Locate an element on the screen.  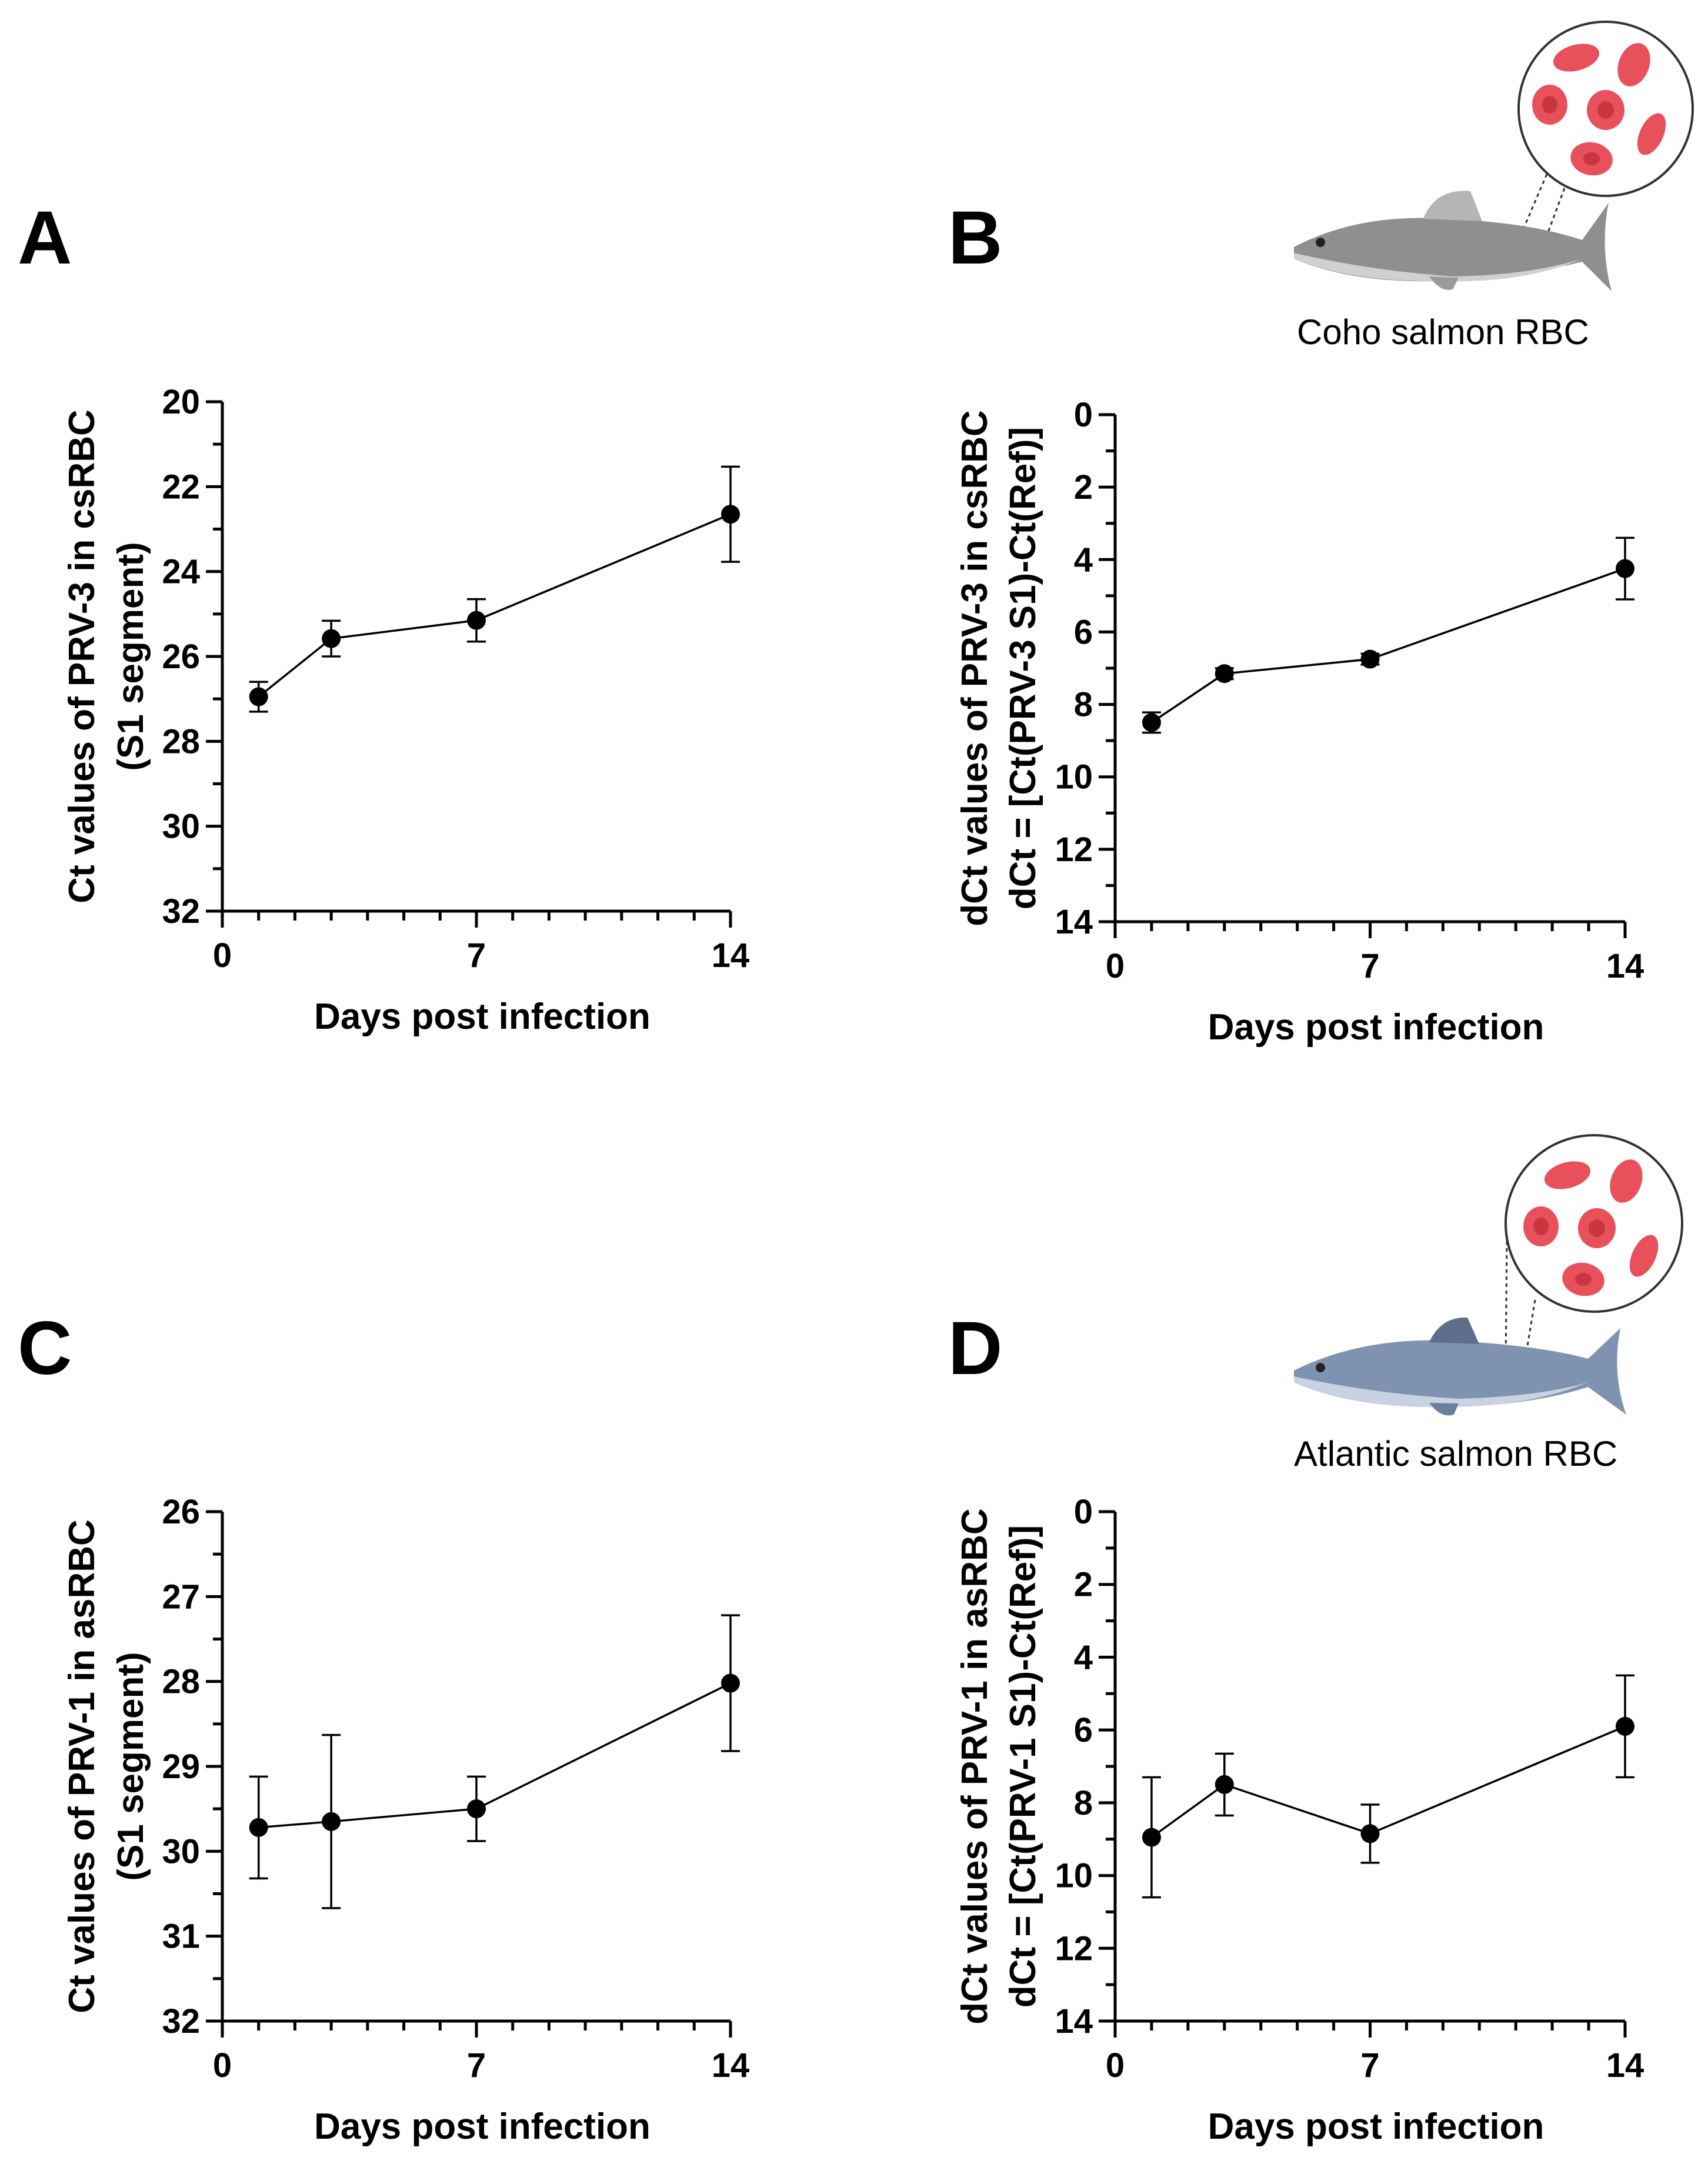
rbc-magnifier-circle is located at coordinates (1605, 109).